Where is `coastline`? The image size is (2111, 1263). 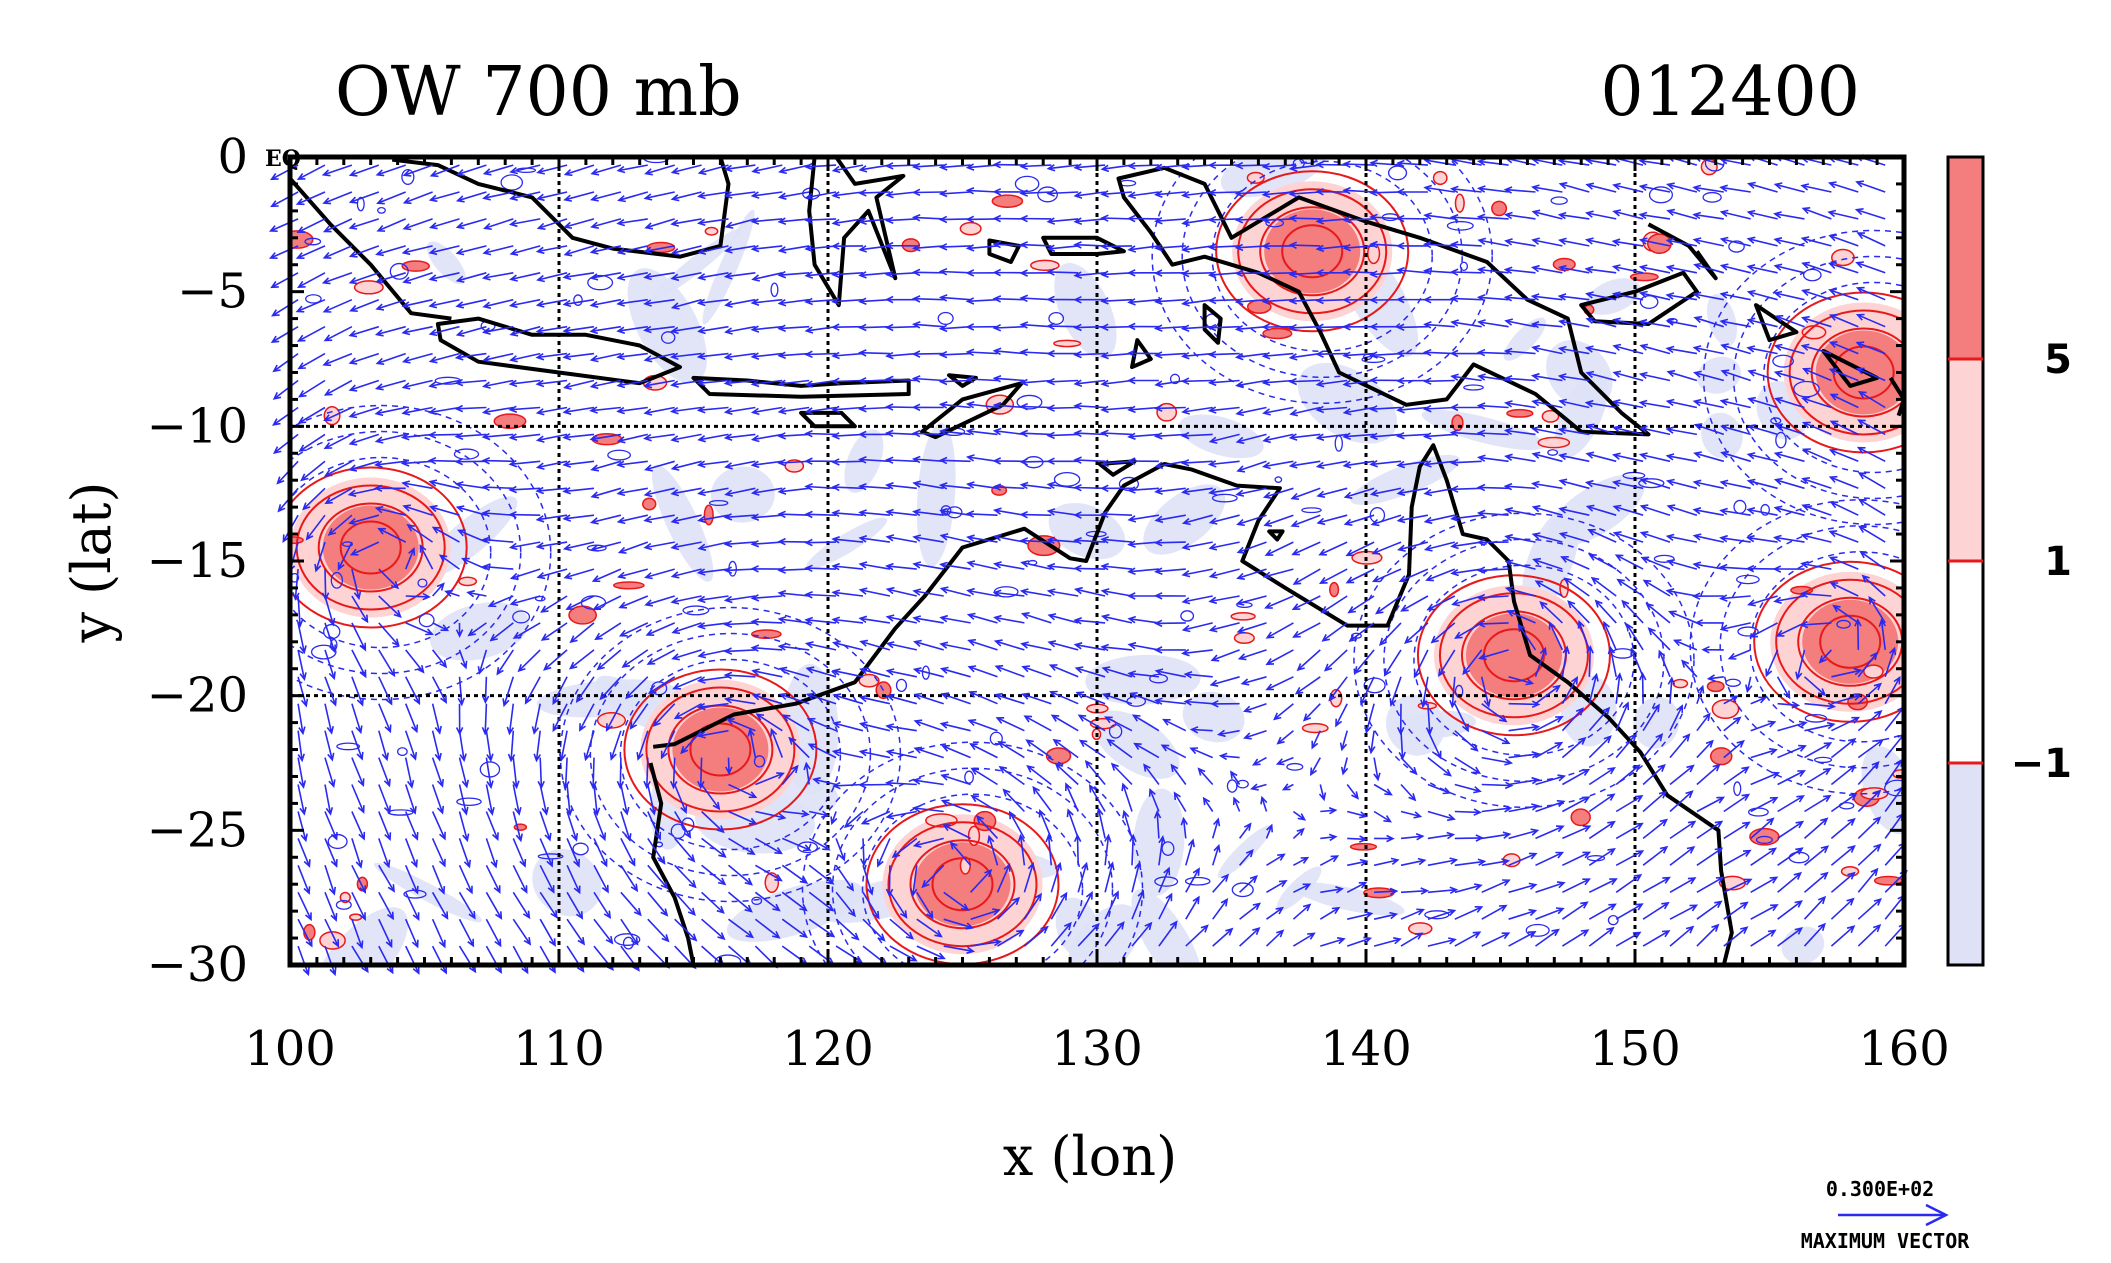
coastline is located at coordinates (672, 863).